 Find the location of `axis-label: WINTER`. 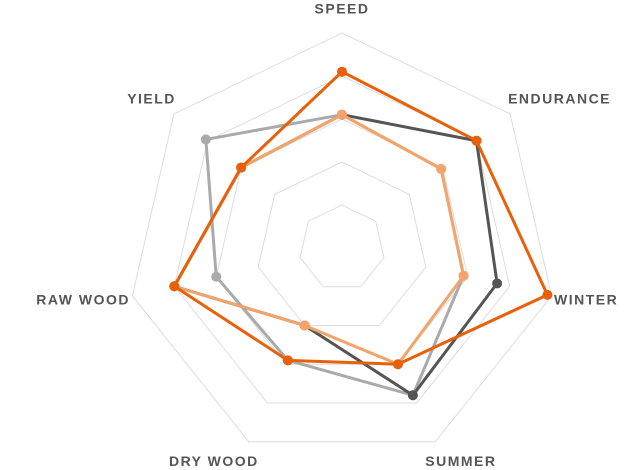

axis-label: WINTER is located at coordinates (586, 300).